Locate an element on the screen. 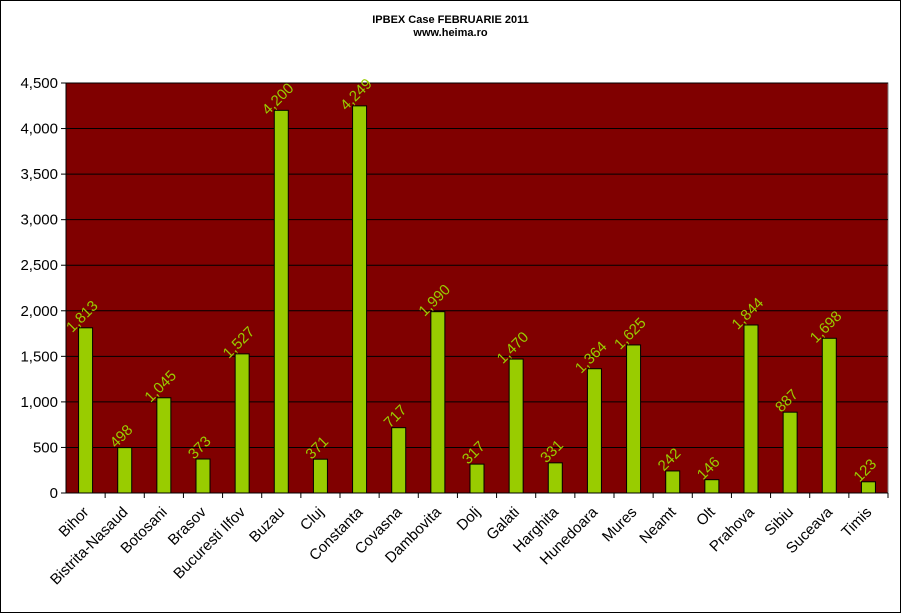 The height and width of the screenshot is (613, 901). x-tick-label: Dolj is located at coordinates (469, 519).